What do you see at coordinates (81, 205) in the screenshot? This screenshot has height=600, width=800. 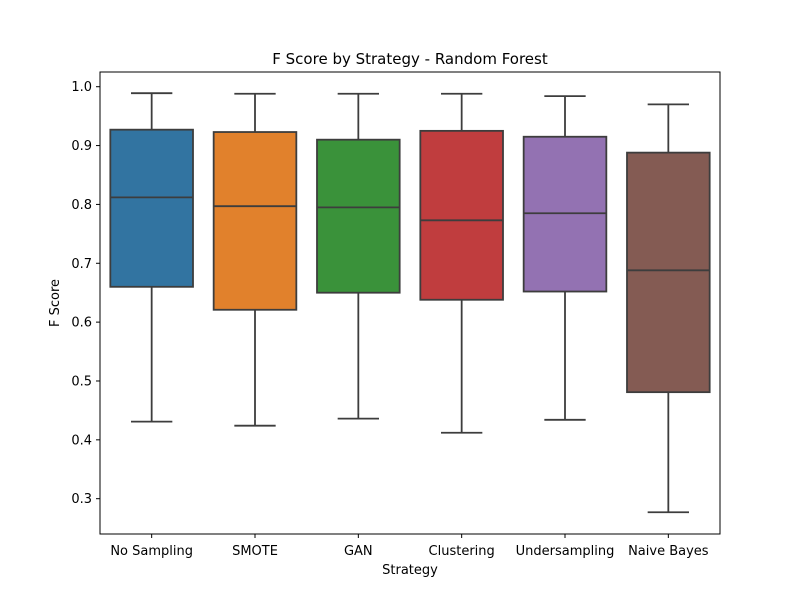 I see `y-tick-label: 0.8` at bounding box center [81, 205].